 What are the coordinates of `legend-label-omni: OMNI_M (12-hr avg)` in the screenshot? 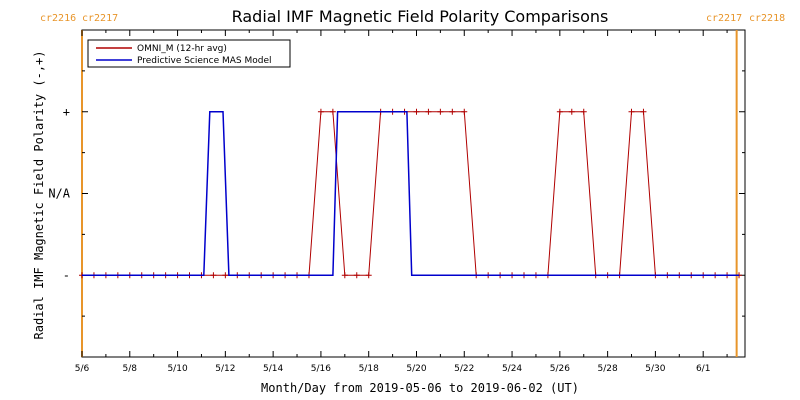 It's located at (182, 49).